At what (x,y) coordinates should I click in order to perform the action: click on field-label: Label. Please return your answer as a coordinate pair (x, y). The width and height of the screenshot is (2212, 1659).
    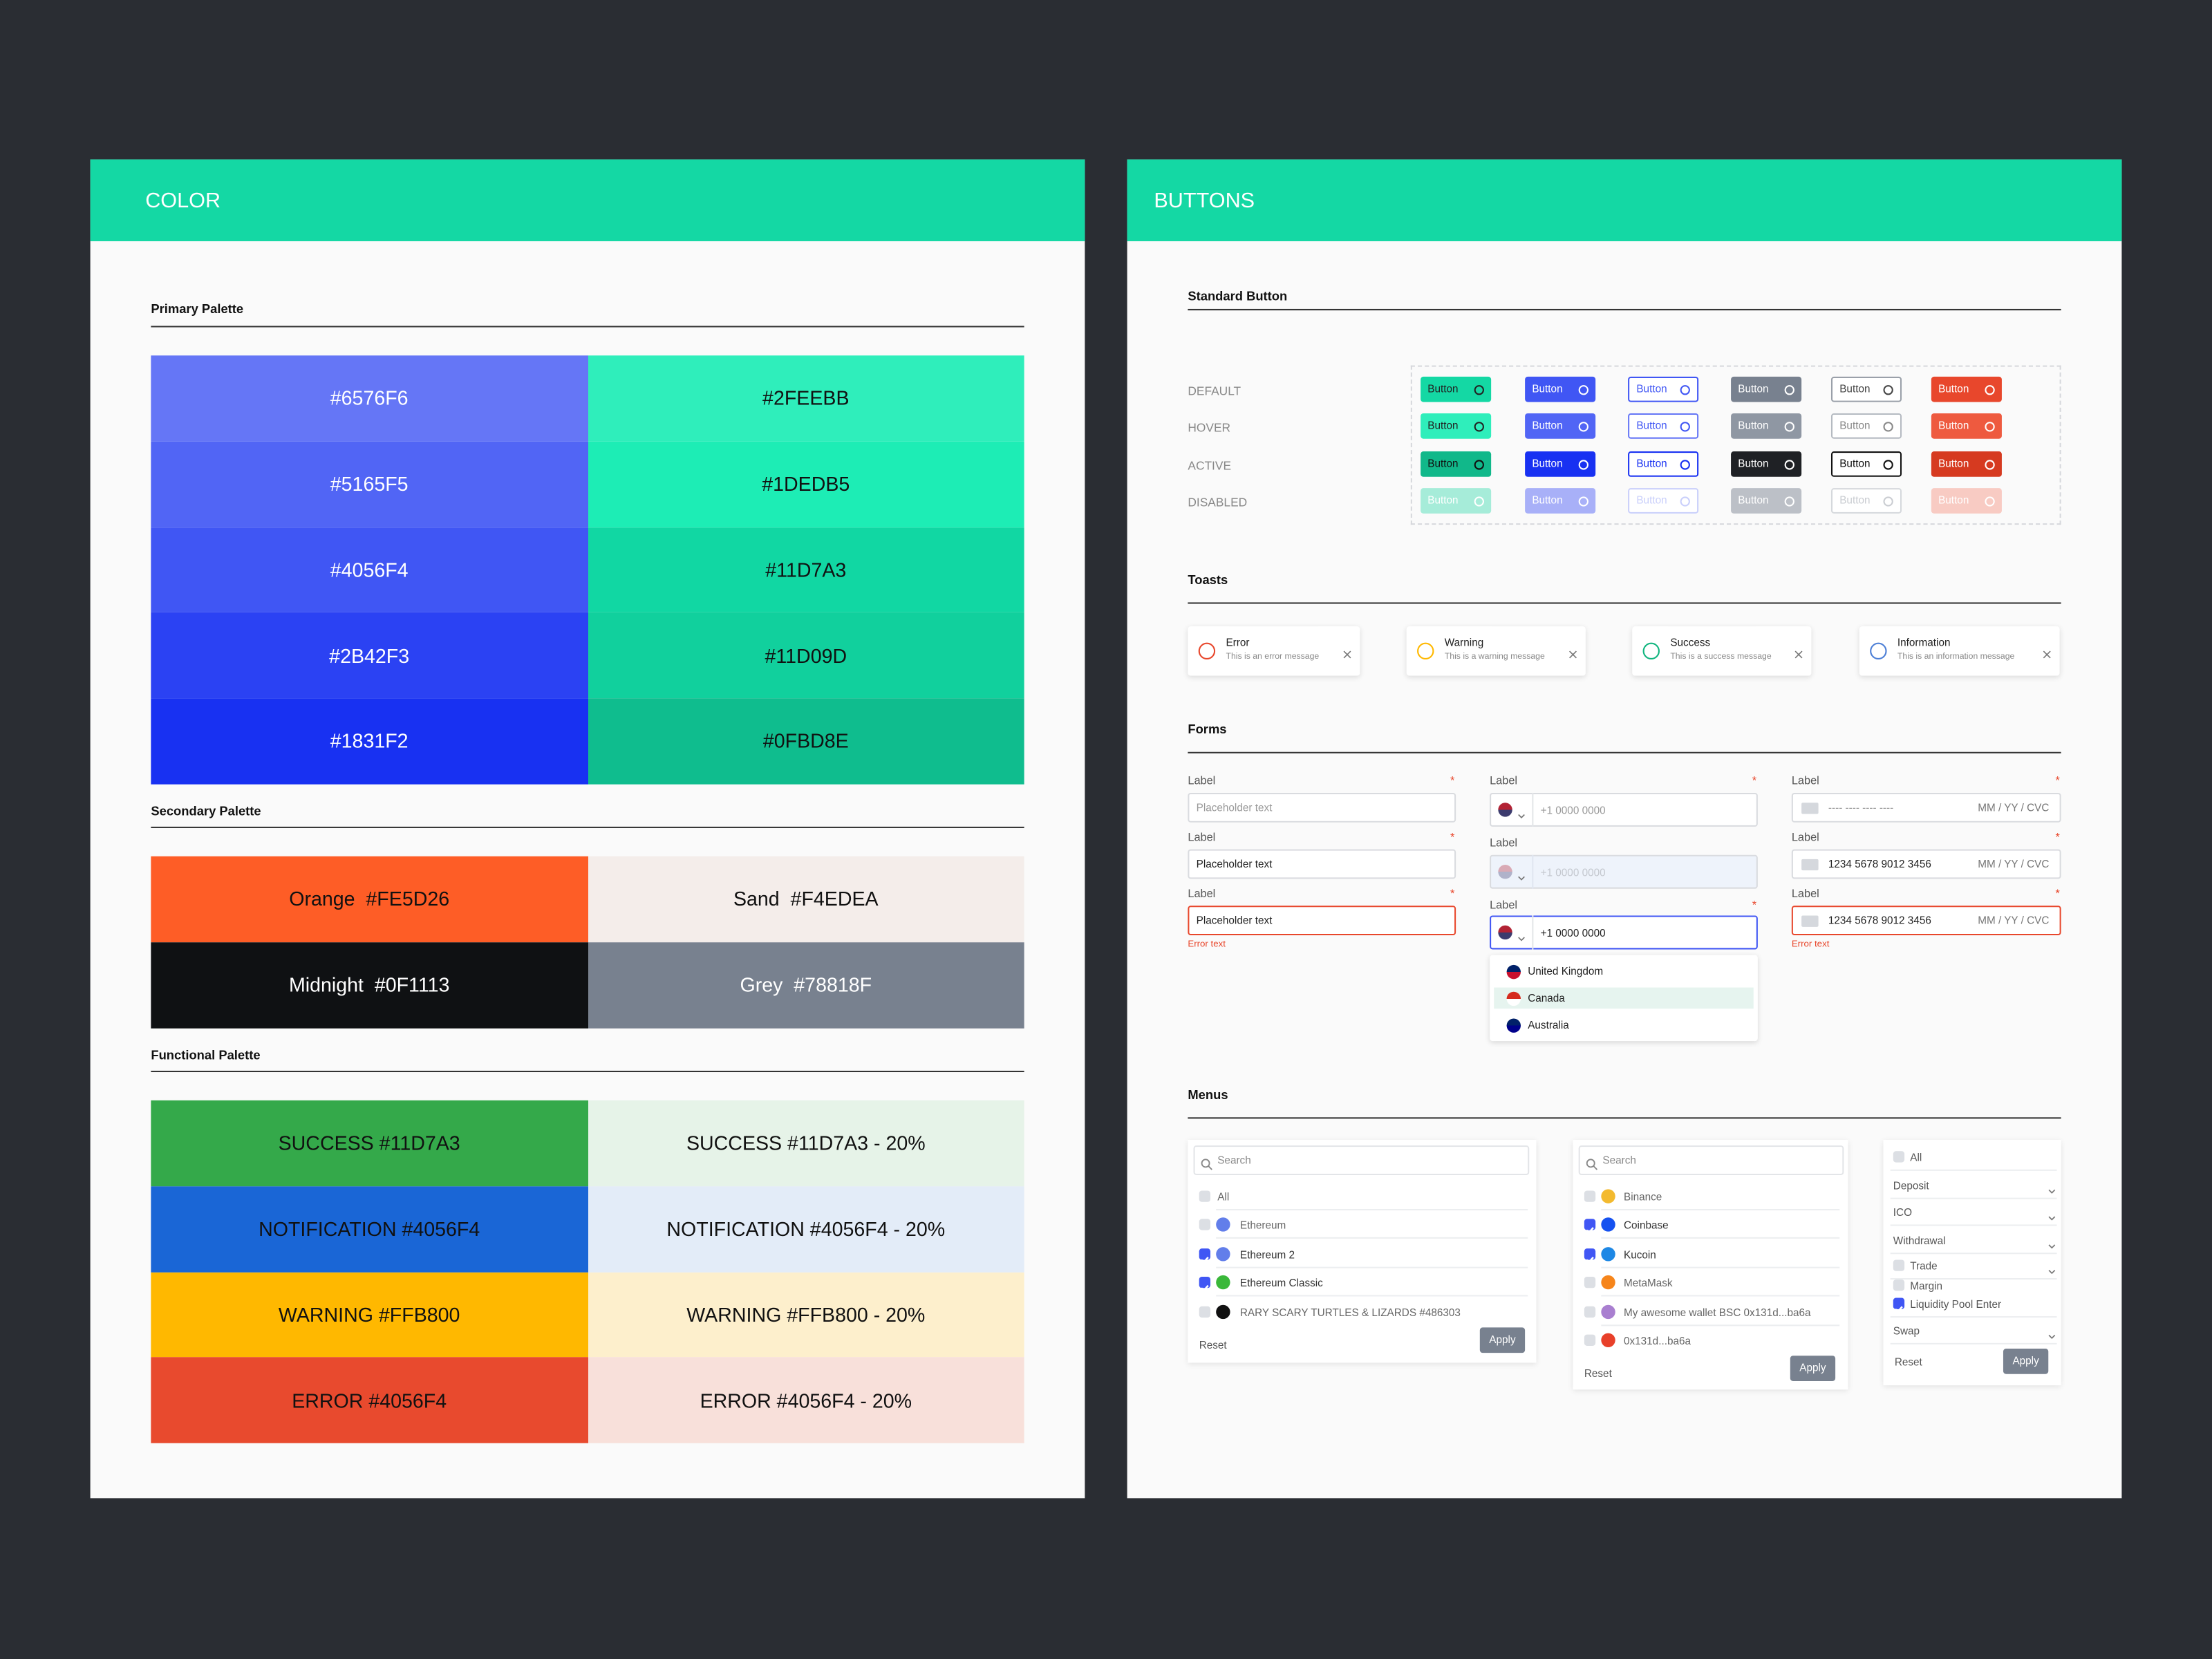
    Looking at the image, I should click on (1805, 894).